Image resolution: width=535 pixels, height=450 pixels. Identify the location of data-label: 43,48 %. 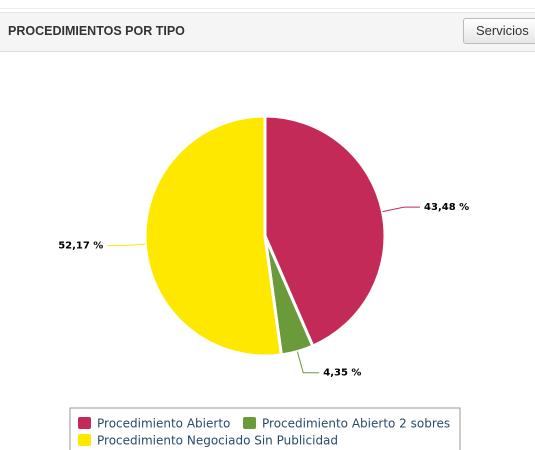
(446, 207).